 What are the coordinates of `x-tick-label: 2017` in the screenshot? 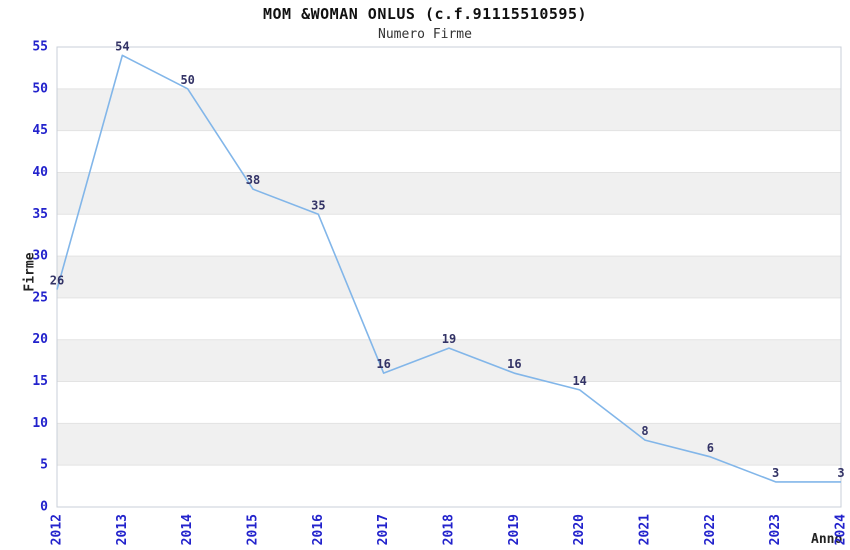 It's located at (383, 529).